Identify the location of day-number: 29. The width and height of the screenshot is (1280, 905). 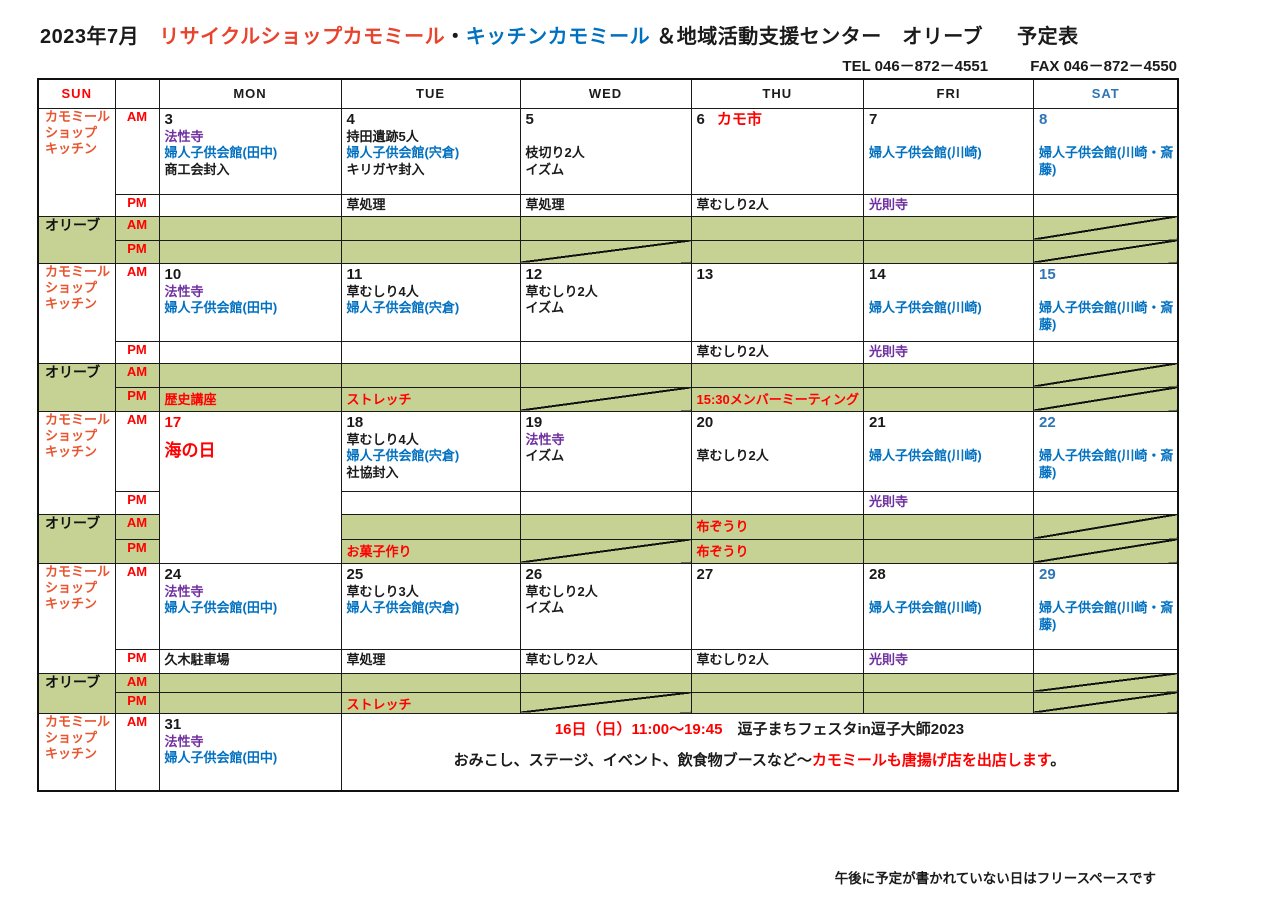
(1106, 574).